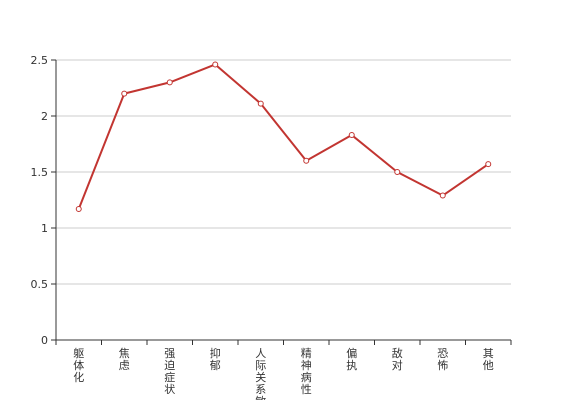 This screenshot has width=567, height=400. I want to click on y-tick-label: 2, so click(44, 116).